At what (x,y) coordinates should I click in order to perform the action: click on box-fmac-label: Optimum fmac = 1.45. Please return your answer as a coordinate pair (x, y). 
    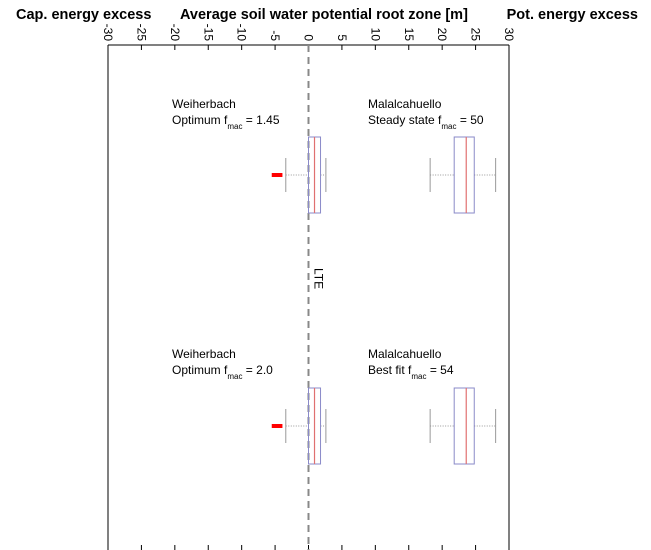
    Looking at the image, I should click on (226, 122).